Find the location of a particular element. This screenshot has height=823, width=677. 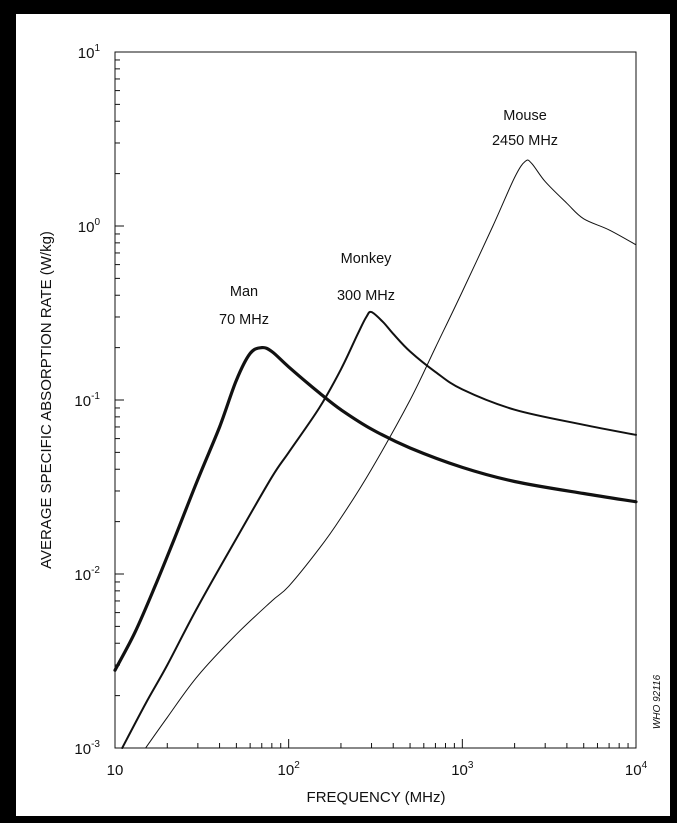

x-tick-label: 10² is located at coordinates (289, 769).